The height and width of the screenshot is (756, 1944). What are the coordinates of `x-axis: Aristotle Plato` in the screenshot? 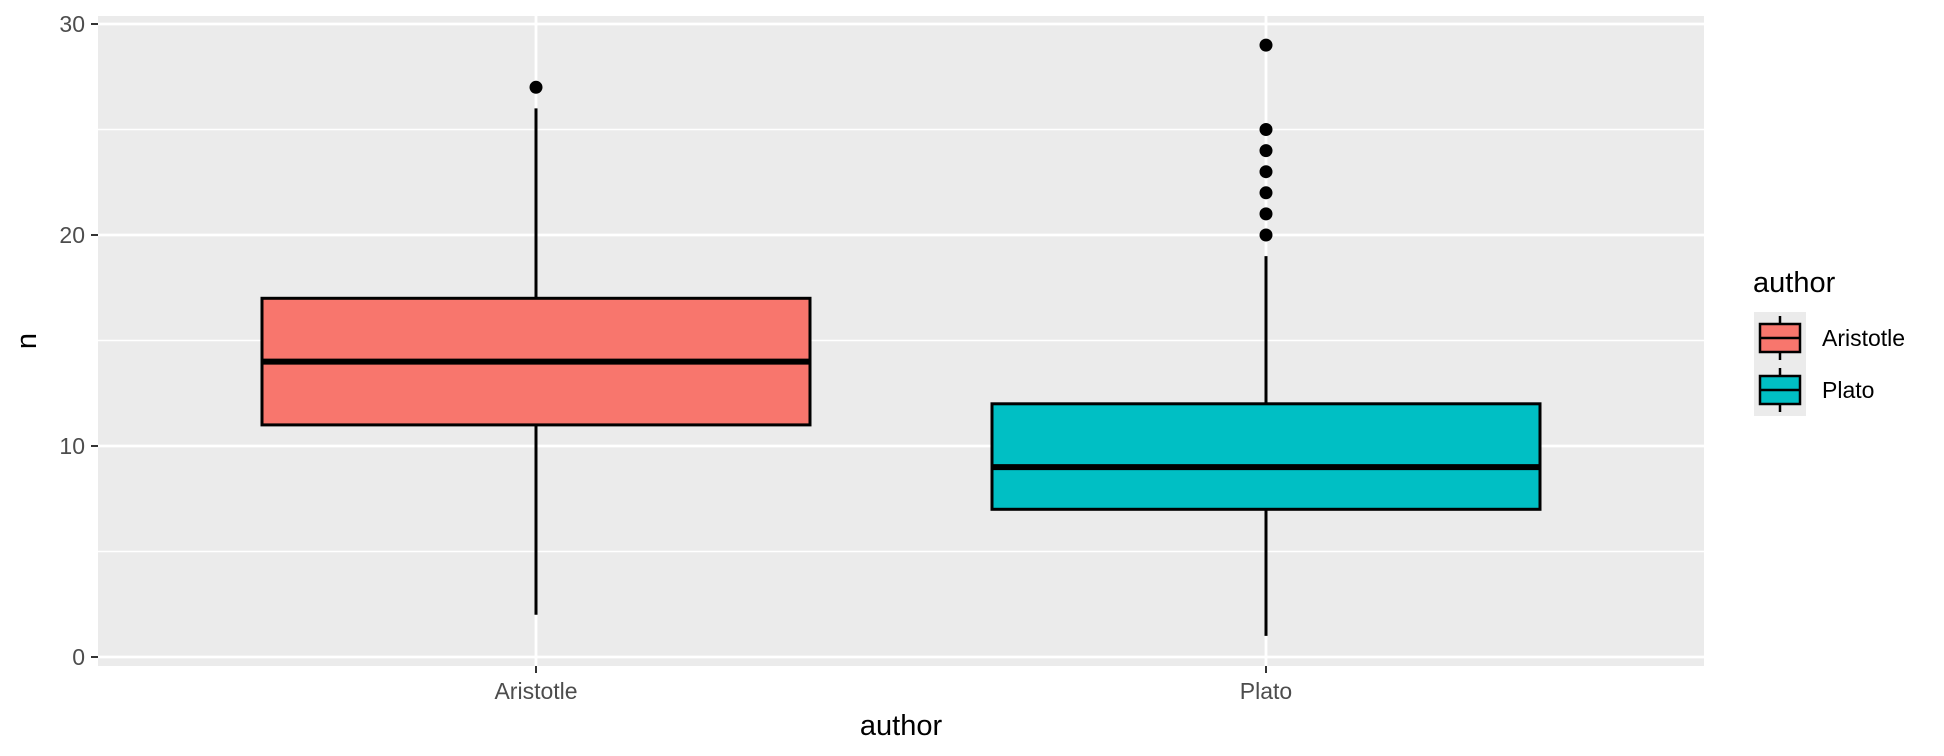 It's located at (893, 685).